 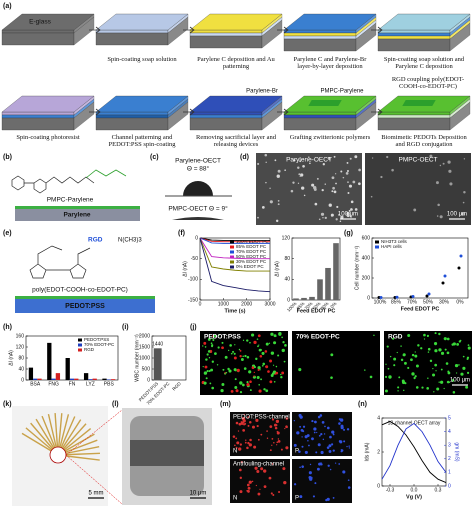 What do you see at coordinates (449, 432) in the screenshot?
I see `y2-tick-label: 4` at bounding box center [449, 432].